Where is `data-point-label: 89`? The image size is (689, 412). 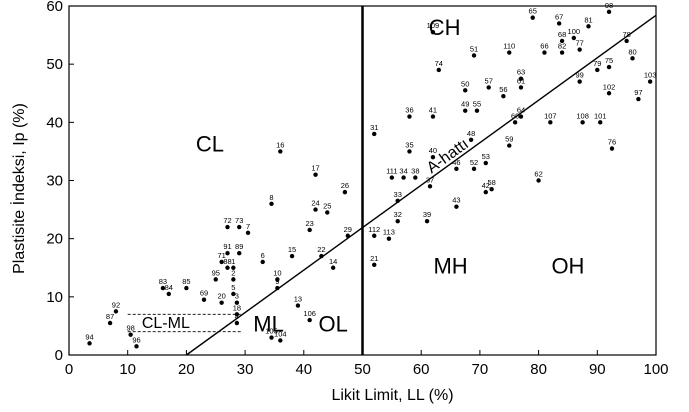
data-point-label: 89 is located at coordinates (239, 246).